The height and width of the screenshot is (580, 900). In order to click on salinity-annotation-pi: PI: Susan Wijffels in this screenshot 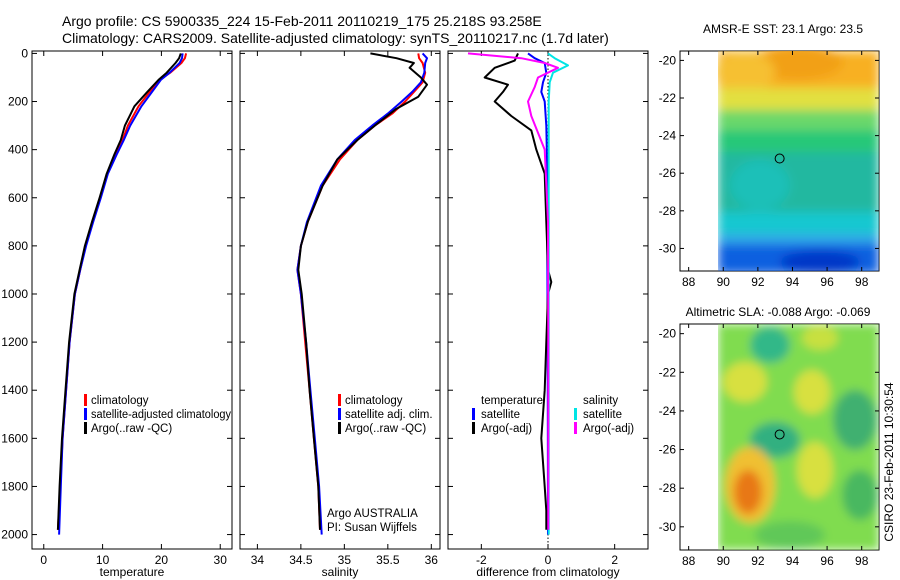, I will do `click(372, 528)`.